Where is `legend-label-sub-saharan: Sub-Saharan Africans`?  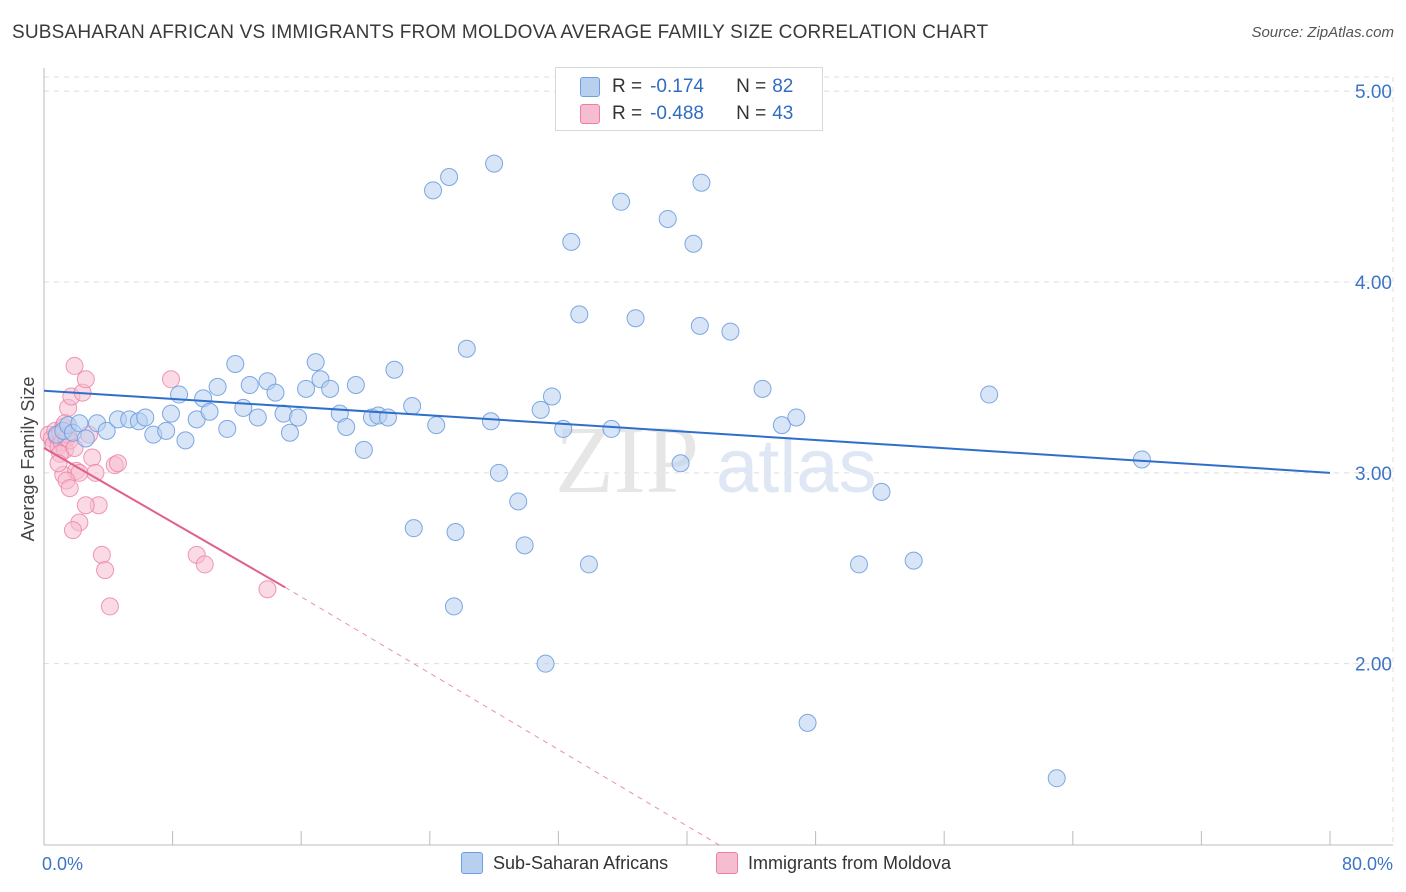 legend-label-sub-saharan: Sub-Saharan Africans is located at coordinates (581, 862).